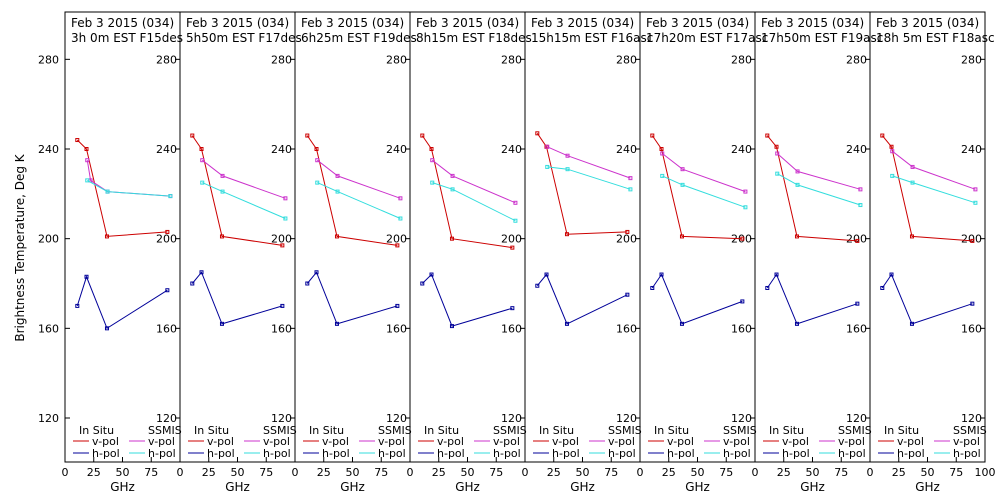 This screenshot has height=500, width=1000. Describe the element at coordinates (122, 487) in the screenshot. I see `x-axis-label: GHz` at that location.